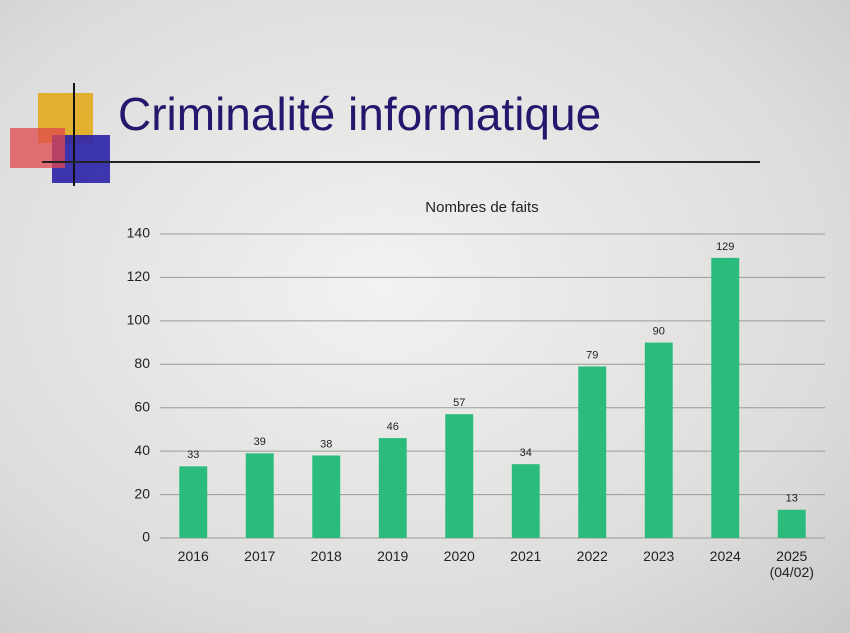  Describe the element at coordinates (193, 556) in the screenshot. I see `x-tick-label: 2016` at that location.